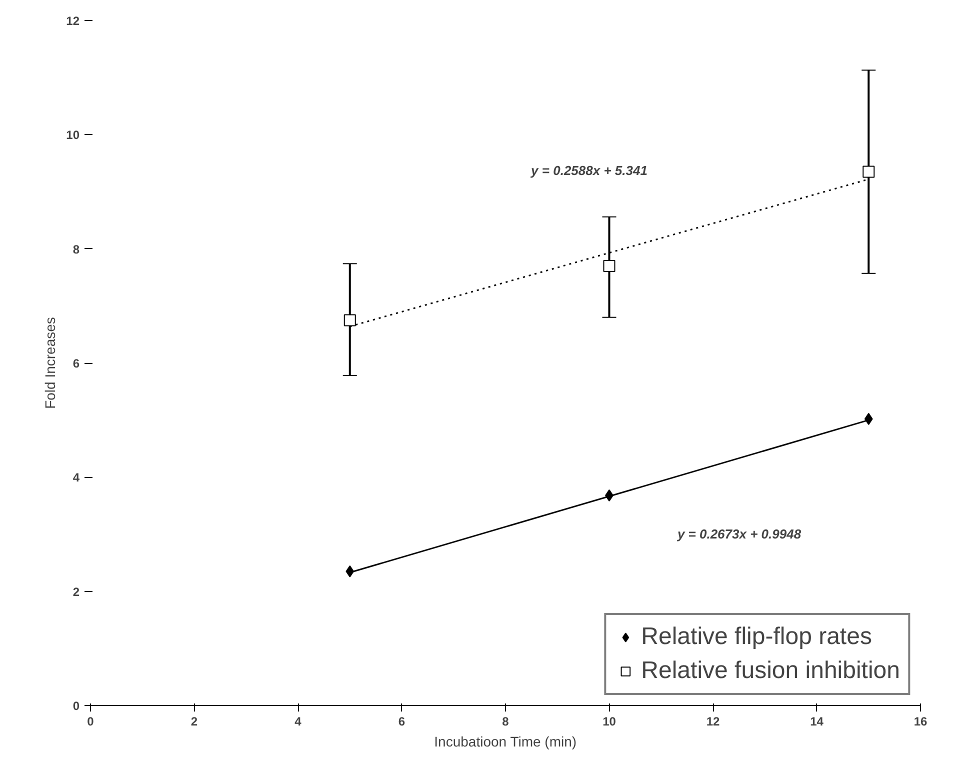 The image size is (955, 780). Describe the element at coordinates (298, 721) in the screenshot. I see `x-tick-label: 4` at that location.